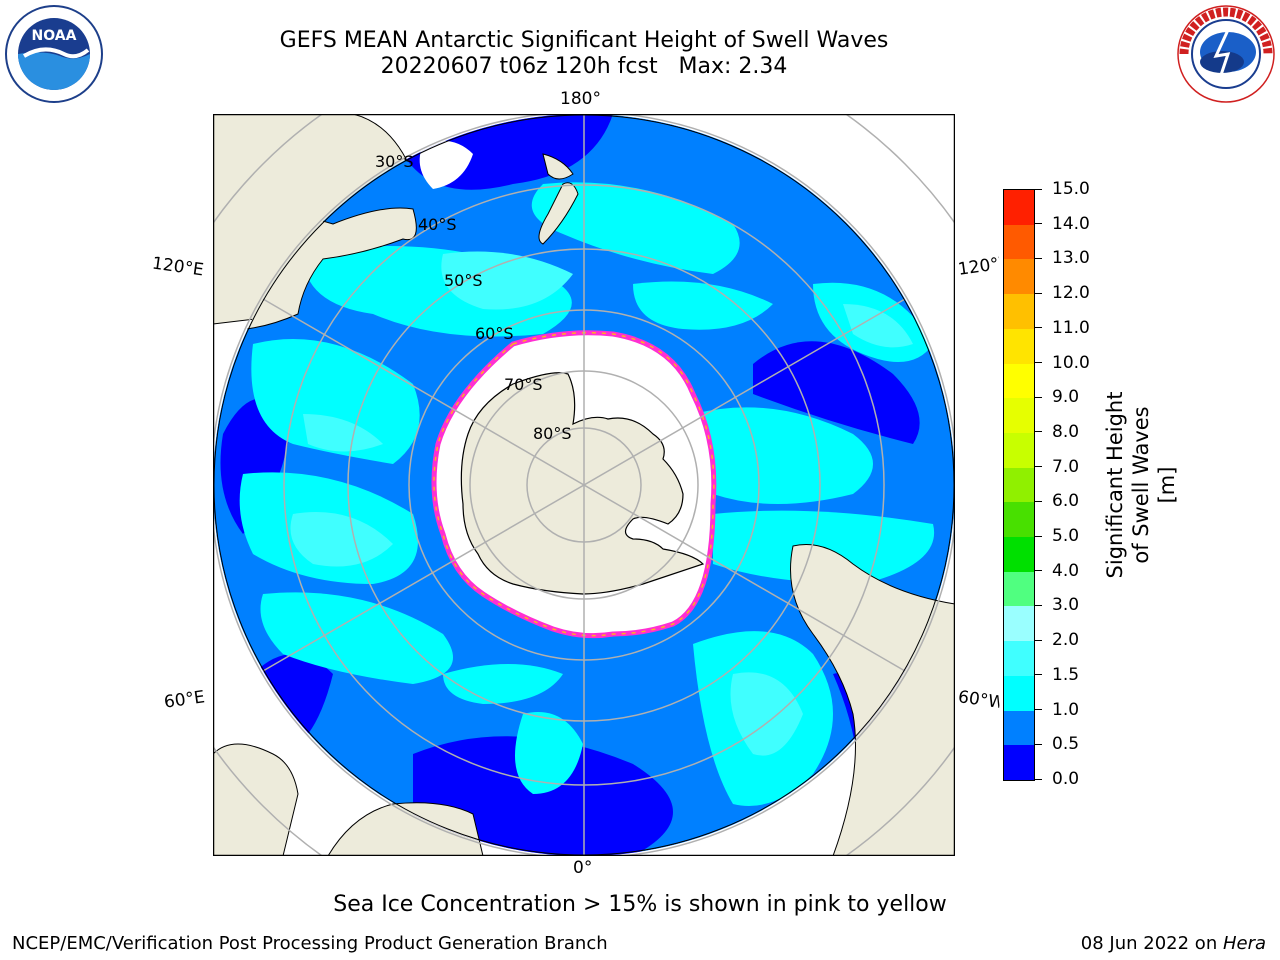  I want to click on lon-label-0: 0°, so click(583, 868).